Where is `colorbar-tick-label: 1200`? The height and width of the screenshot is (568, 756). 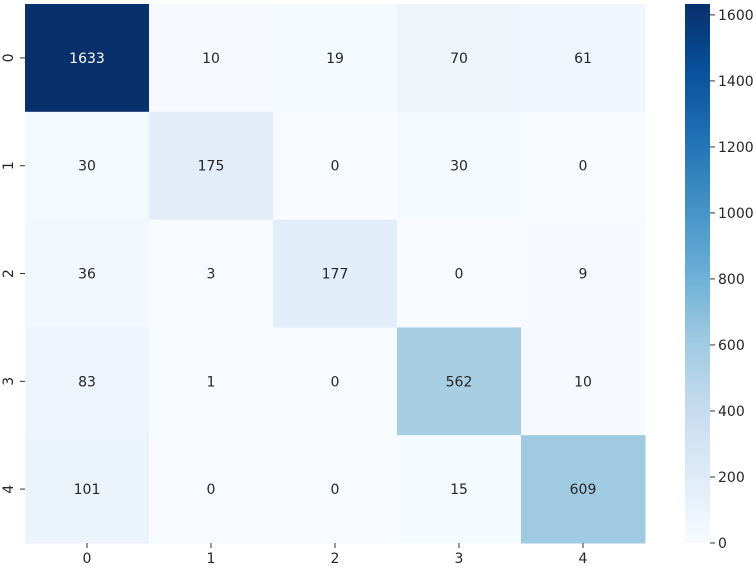
colorbar-tick-label: 1200 is located at coordinates (736, 148).